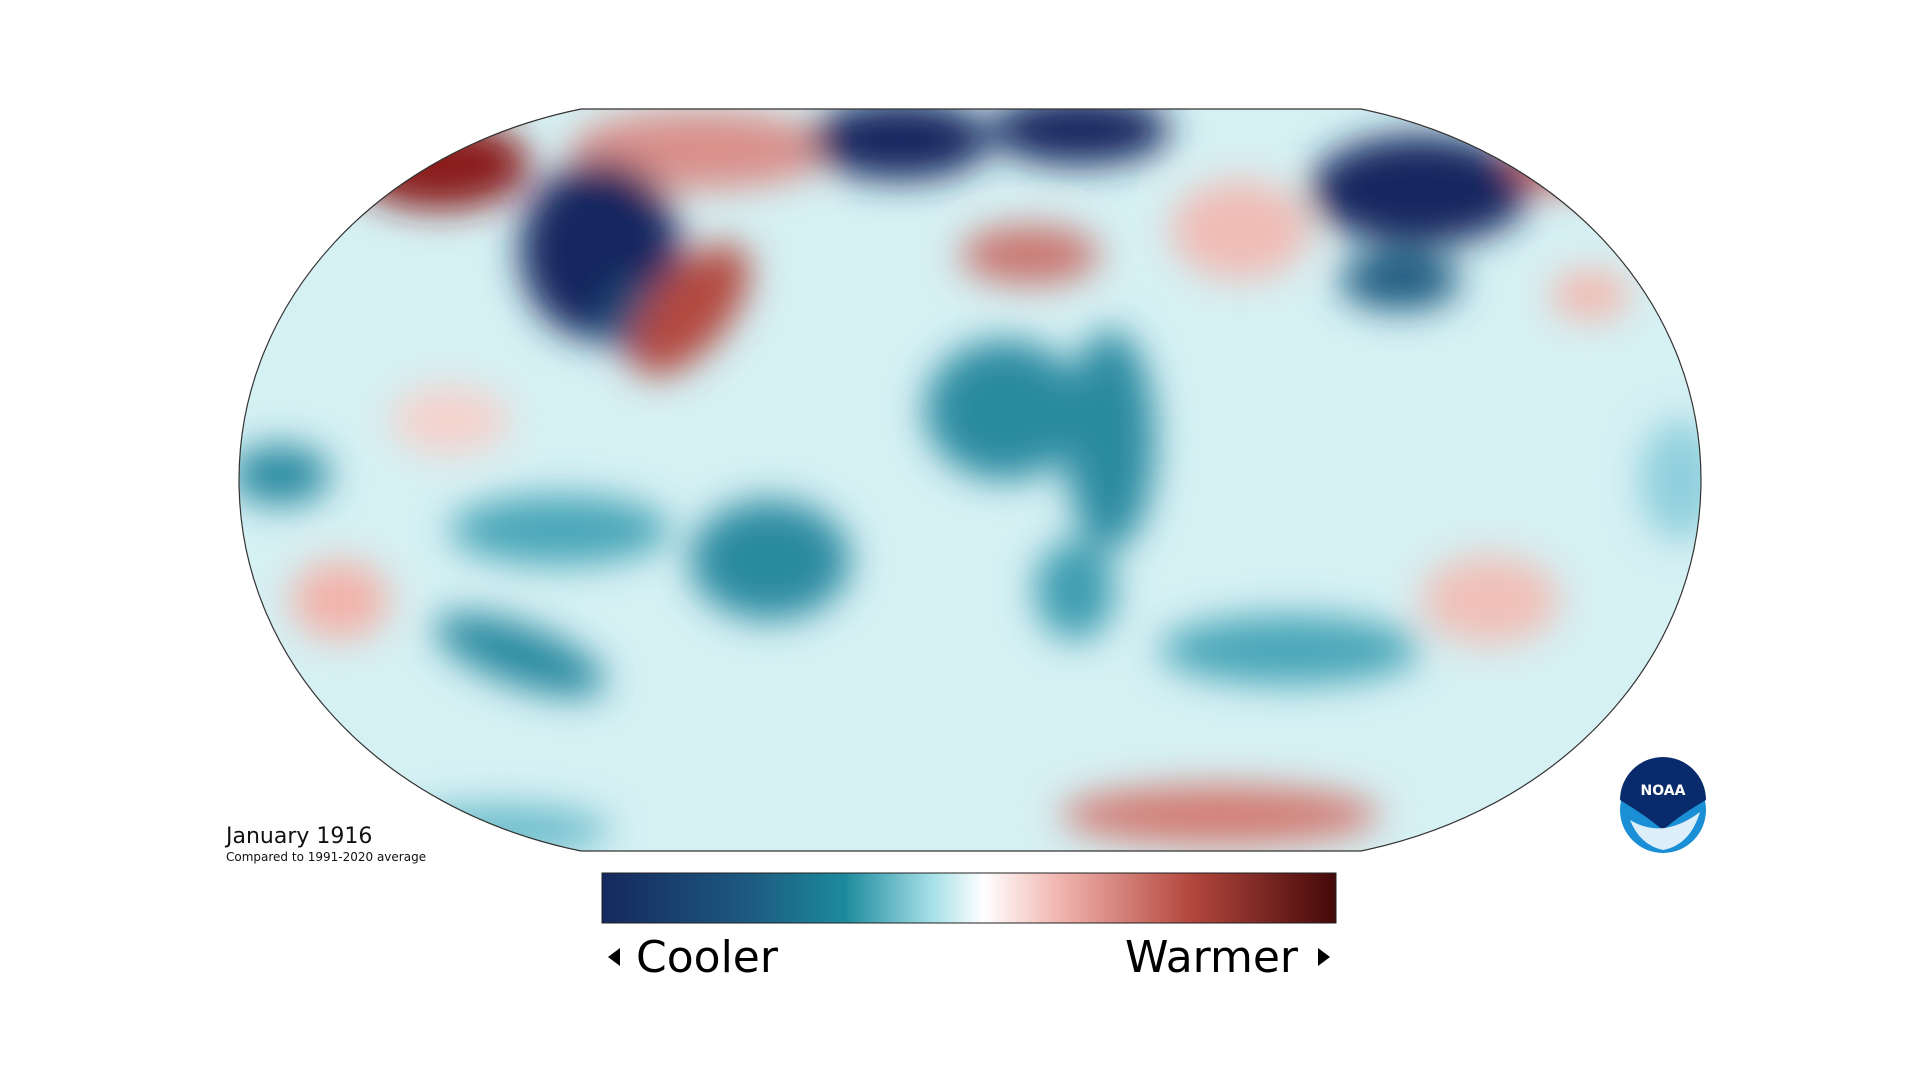  Describe the element at coordinates (969, 898) in the screenshot. I see `color-scale` at that location.